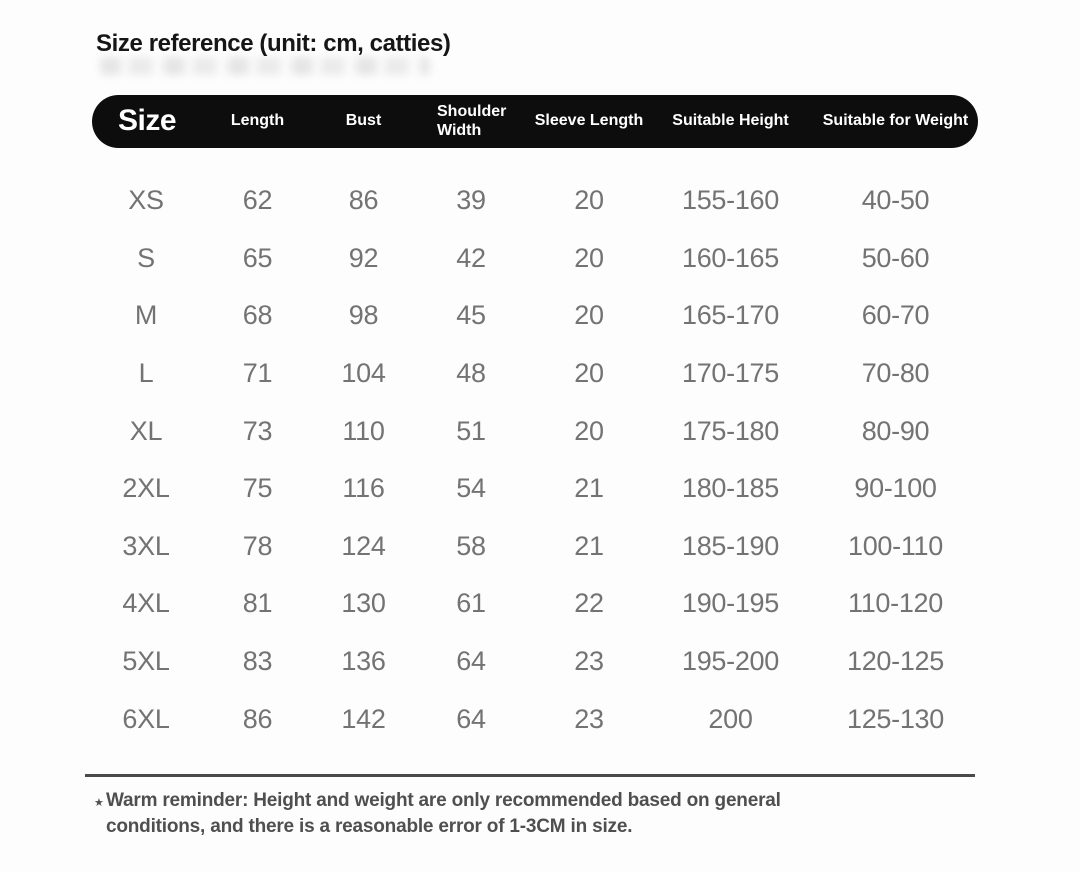  Describe the element at coordinates (257, 257) in the screenshot. I see `table-cell: 65` at that location.